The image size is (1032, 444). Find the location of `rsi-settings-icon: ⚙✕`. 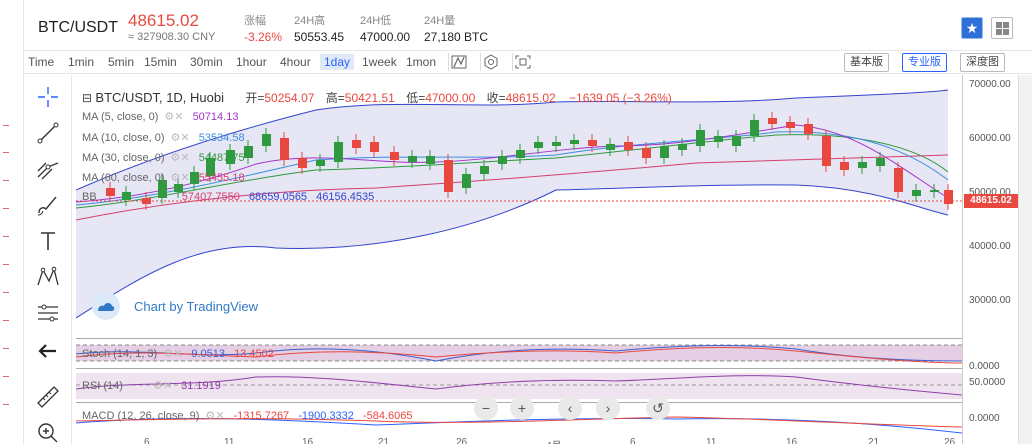

rsi-settings-icon: ⚙✕ is located at coordinates (162, 386).